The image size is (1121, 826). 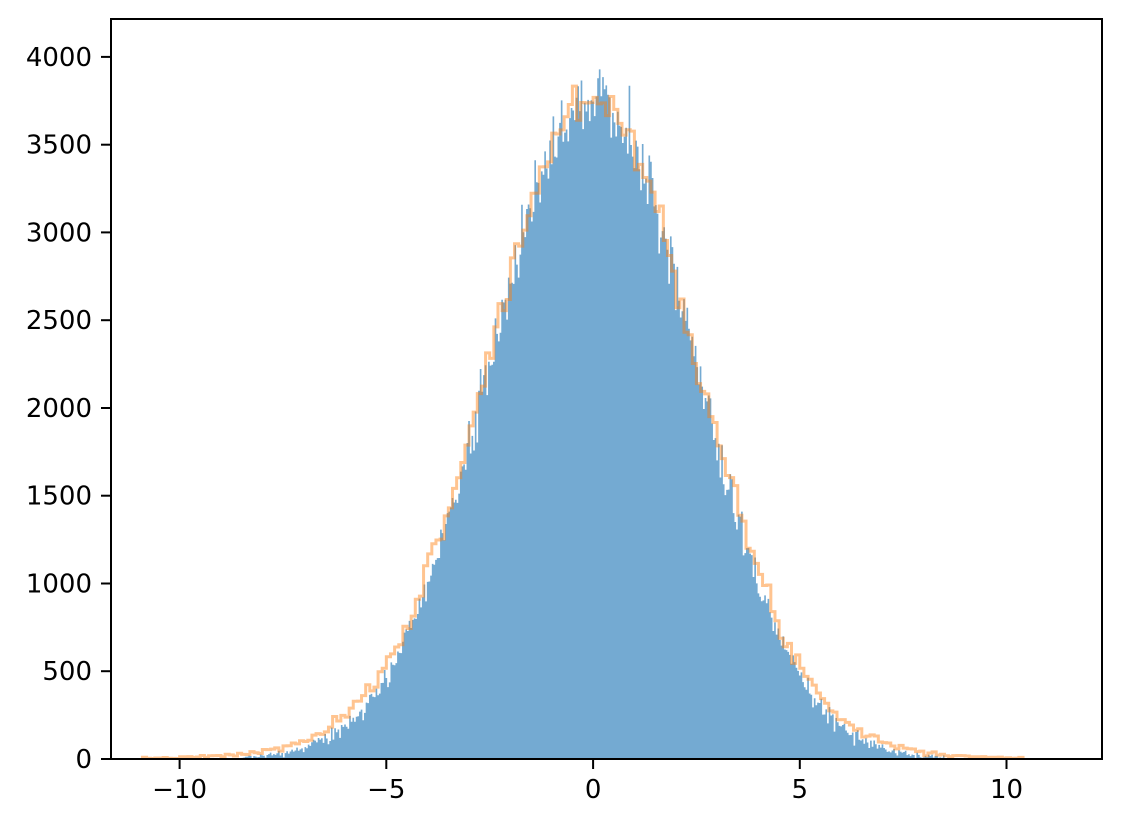 I want to click on y-tick-label: 4000, so click(x=59, y=58).